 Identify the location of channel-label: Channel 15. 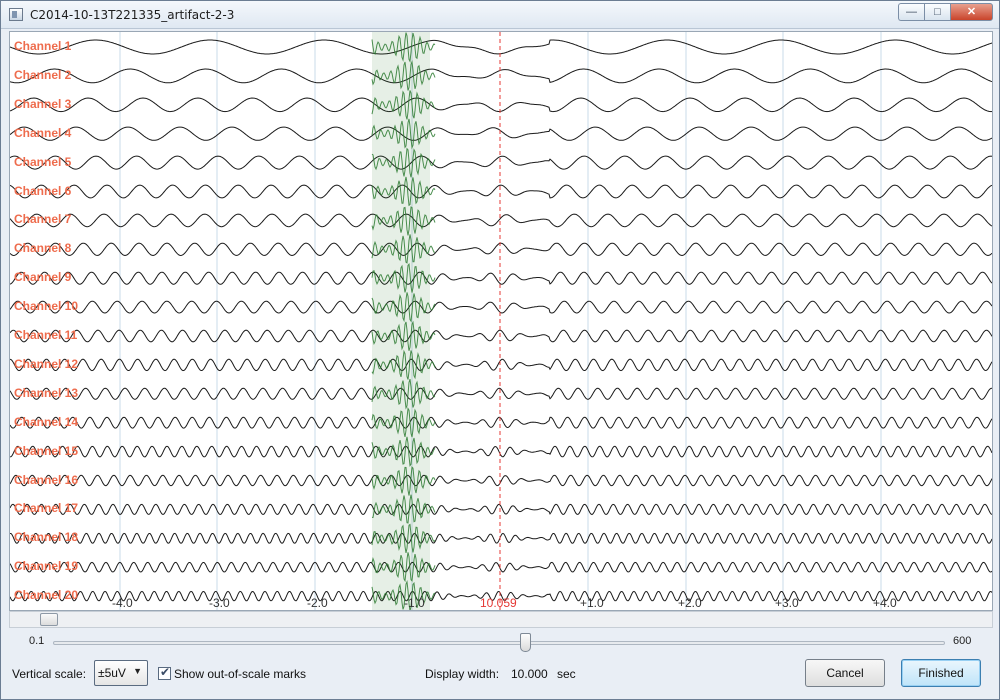
(46, 450).